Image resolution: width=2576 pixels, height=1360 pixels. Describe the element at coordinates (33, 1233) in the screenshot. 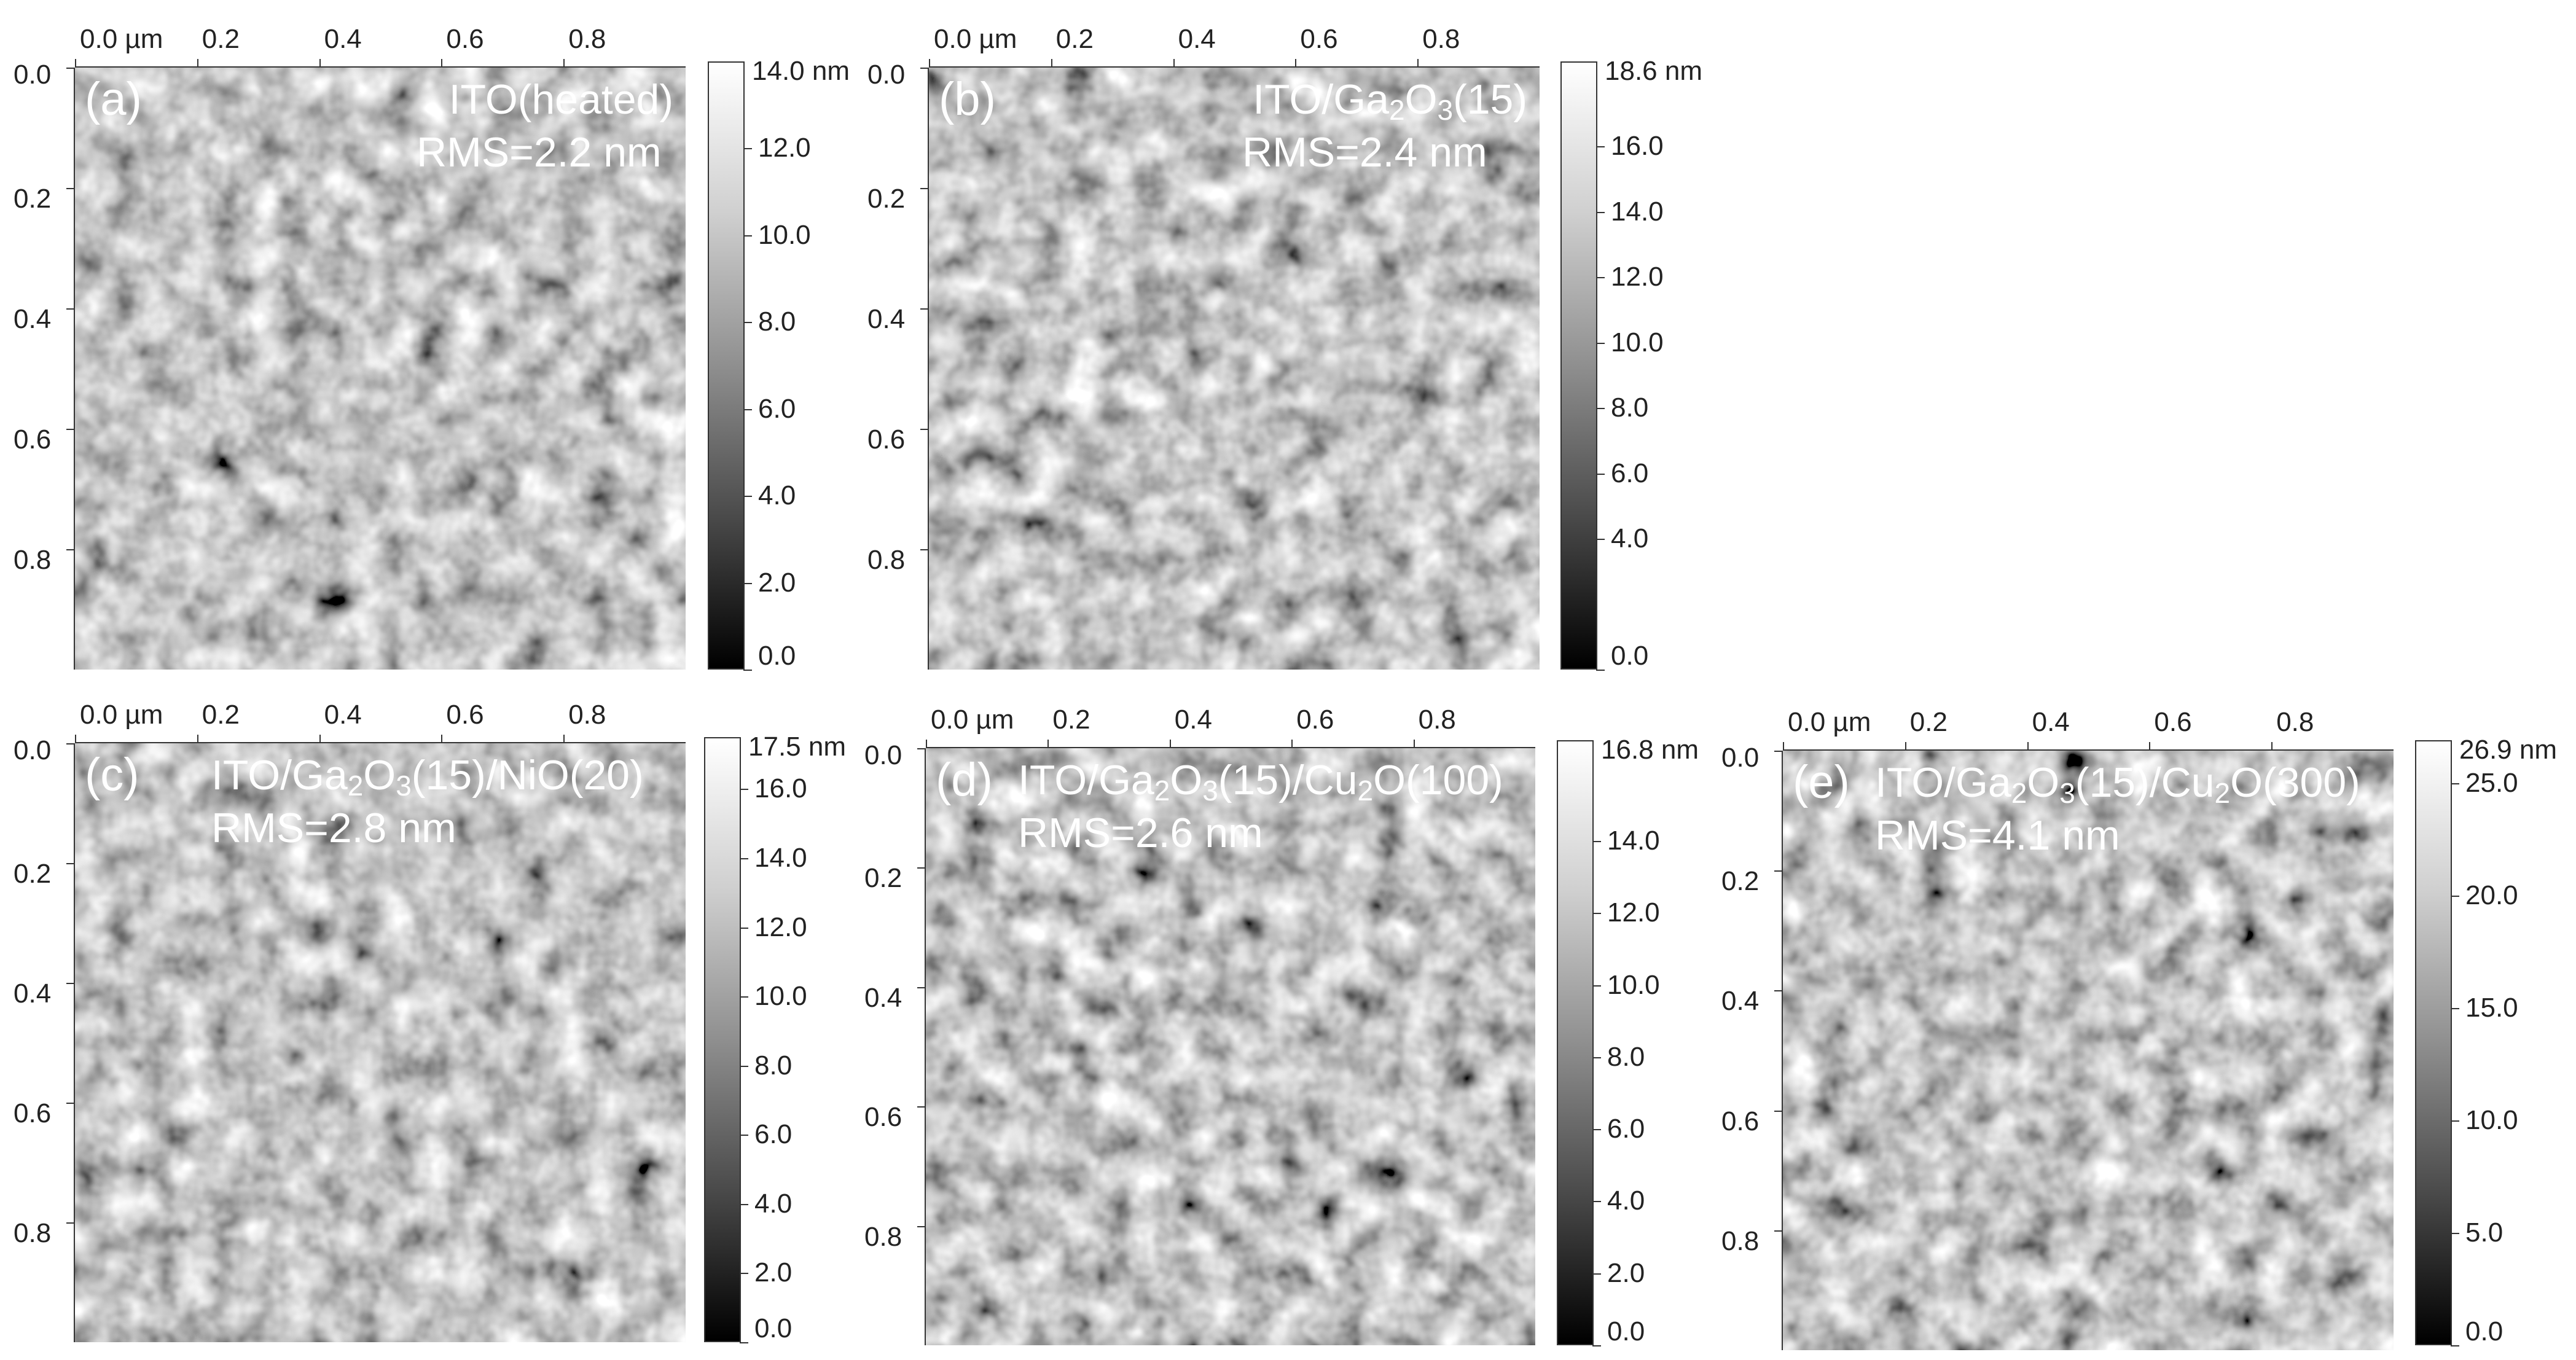

I see `panel-c-y-tick-label: 0.8` at that location.